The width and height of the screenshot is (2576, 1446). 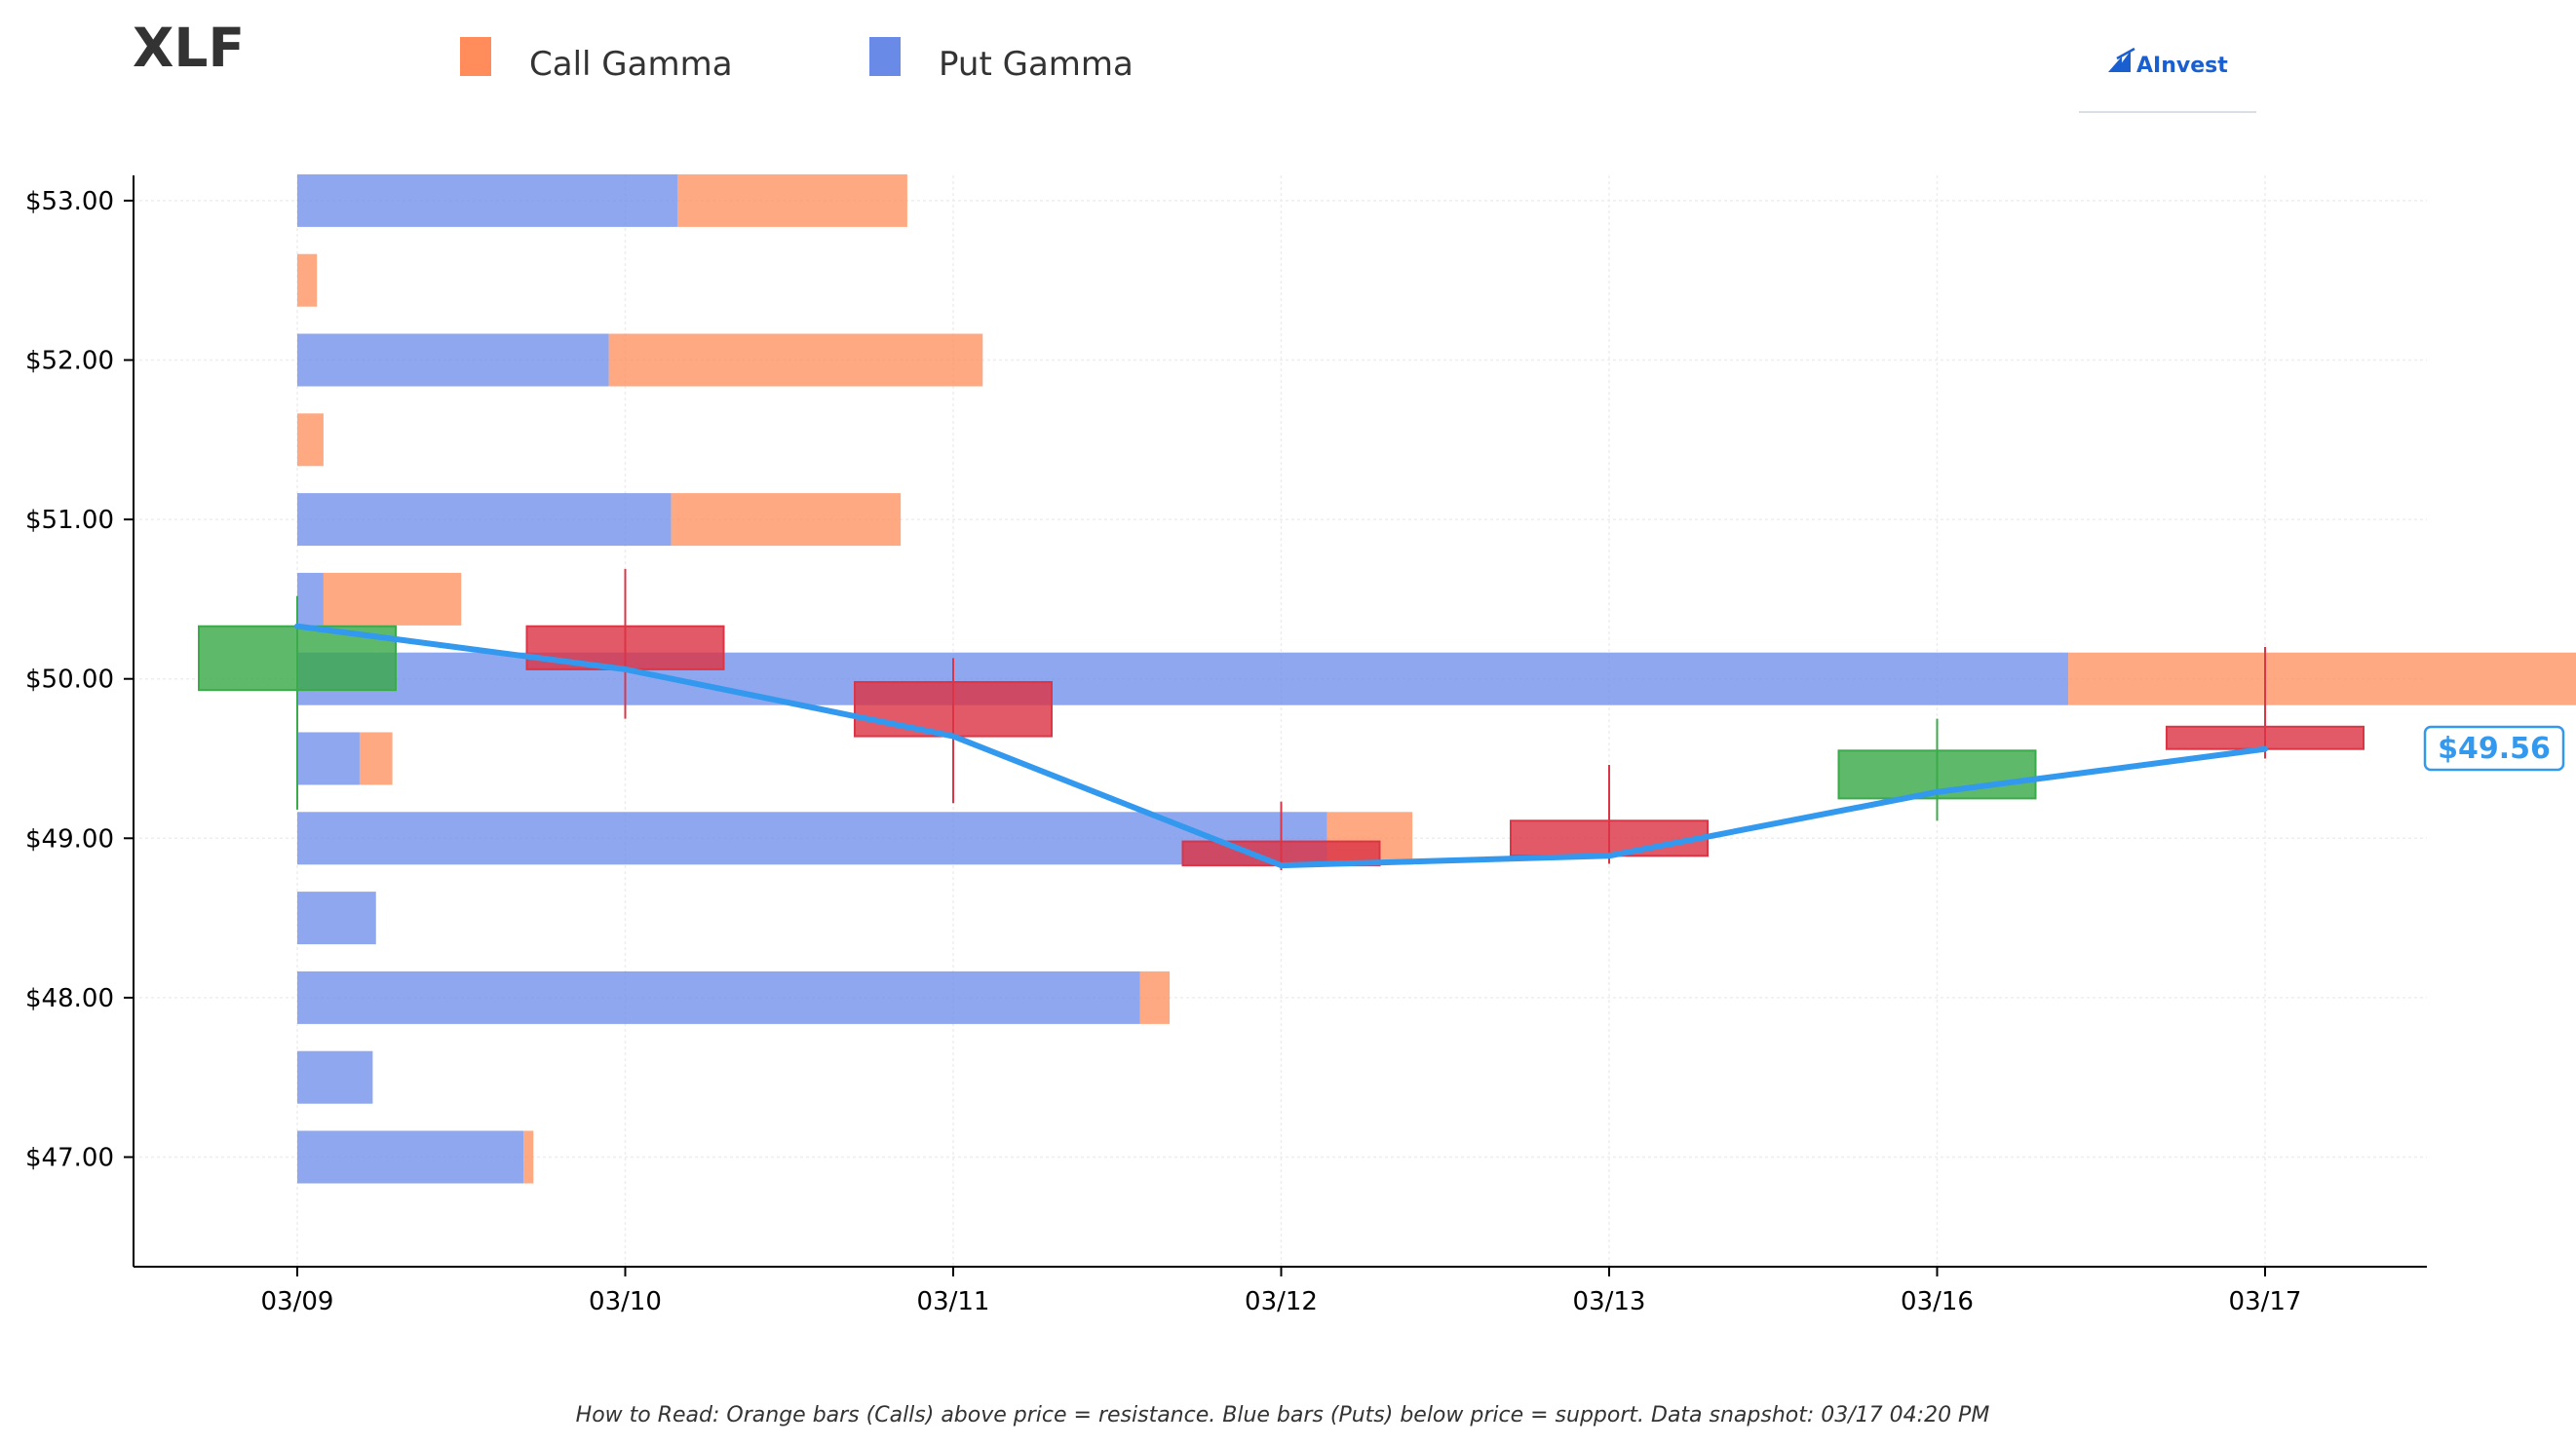 I want to click on call-legend-label: Call Gamma, so click(x=631, y=64).